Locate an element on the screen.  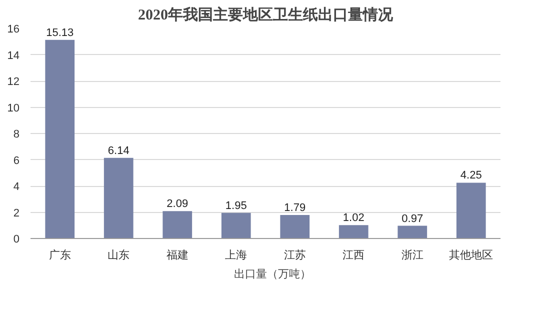
data-label: 0.97 is located at coordinates (413, 218).